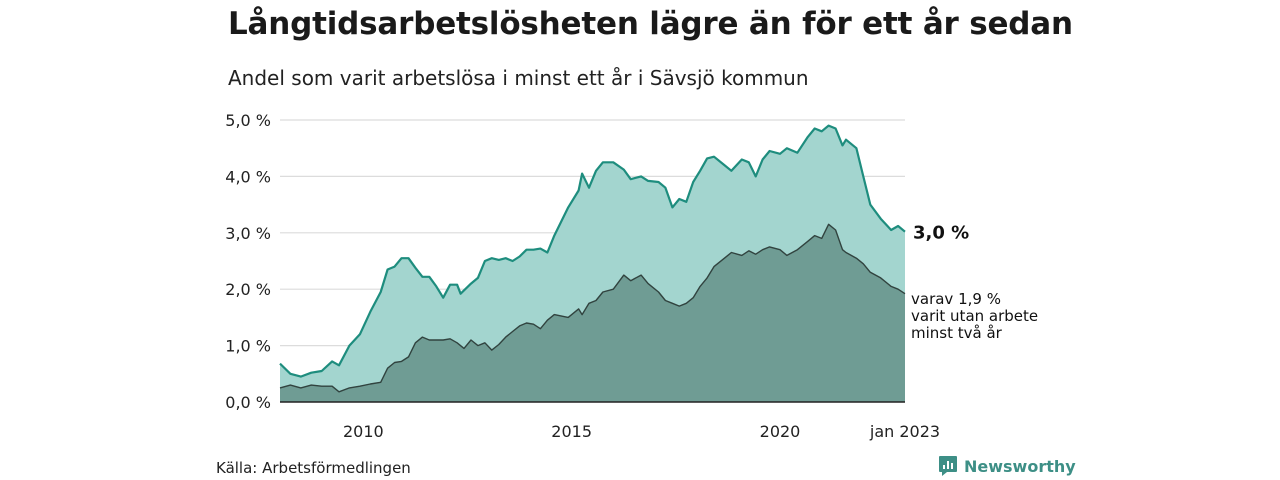 The height and width of the screenshot is (480, 1280). I want to click on y-tick-label: 3,0 %, so click(248, 233).